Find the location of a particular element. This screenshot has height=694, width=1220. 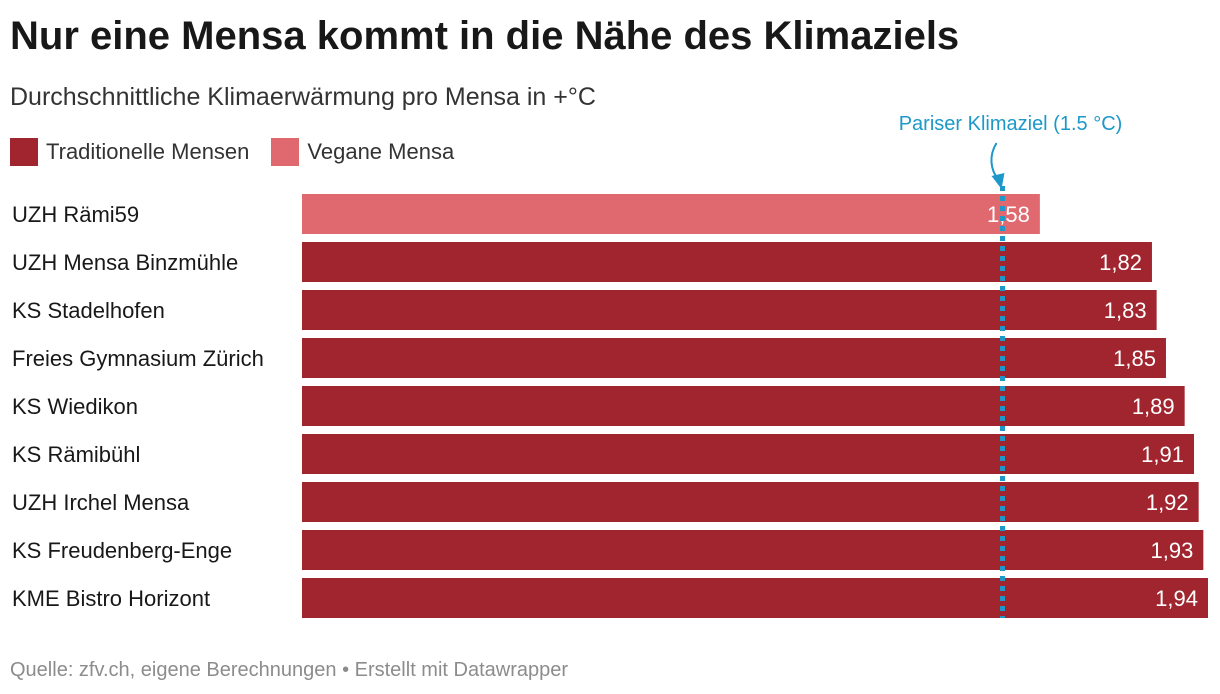

legend-label-traditional: Traditionelle Mensen is located at coordinates (148, 151).